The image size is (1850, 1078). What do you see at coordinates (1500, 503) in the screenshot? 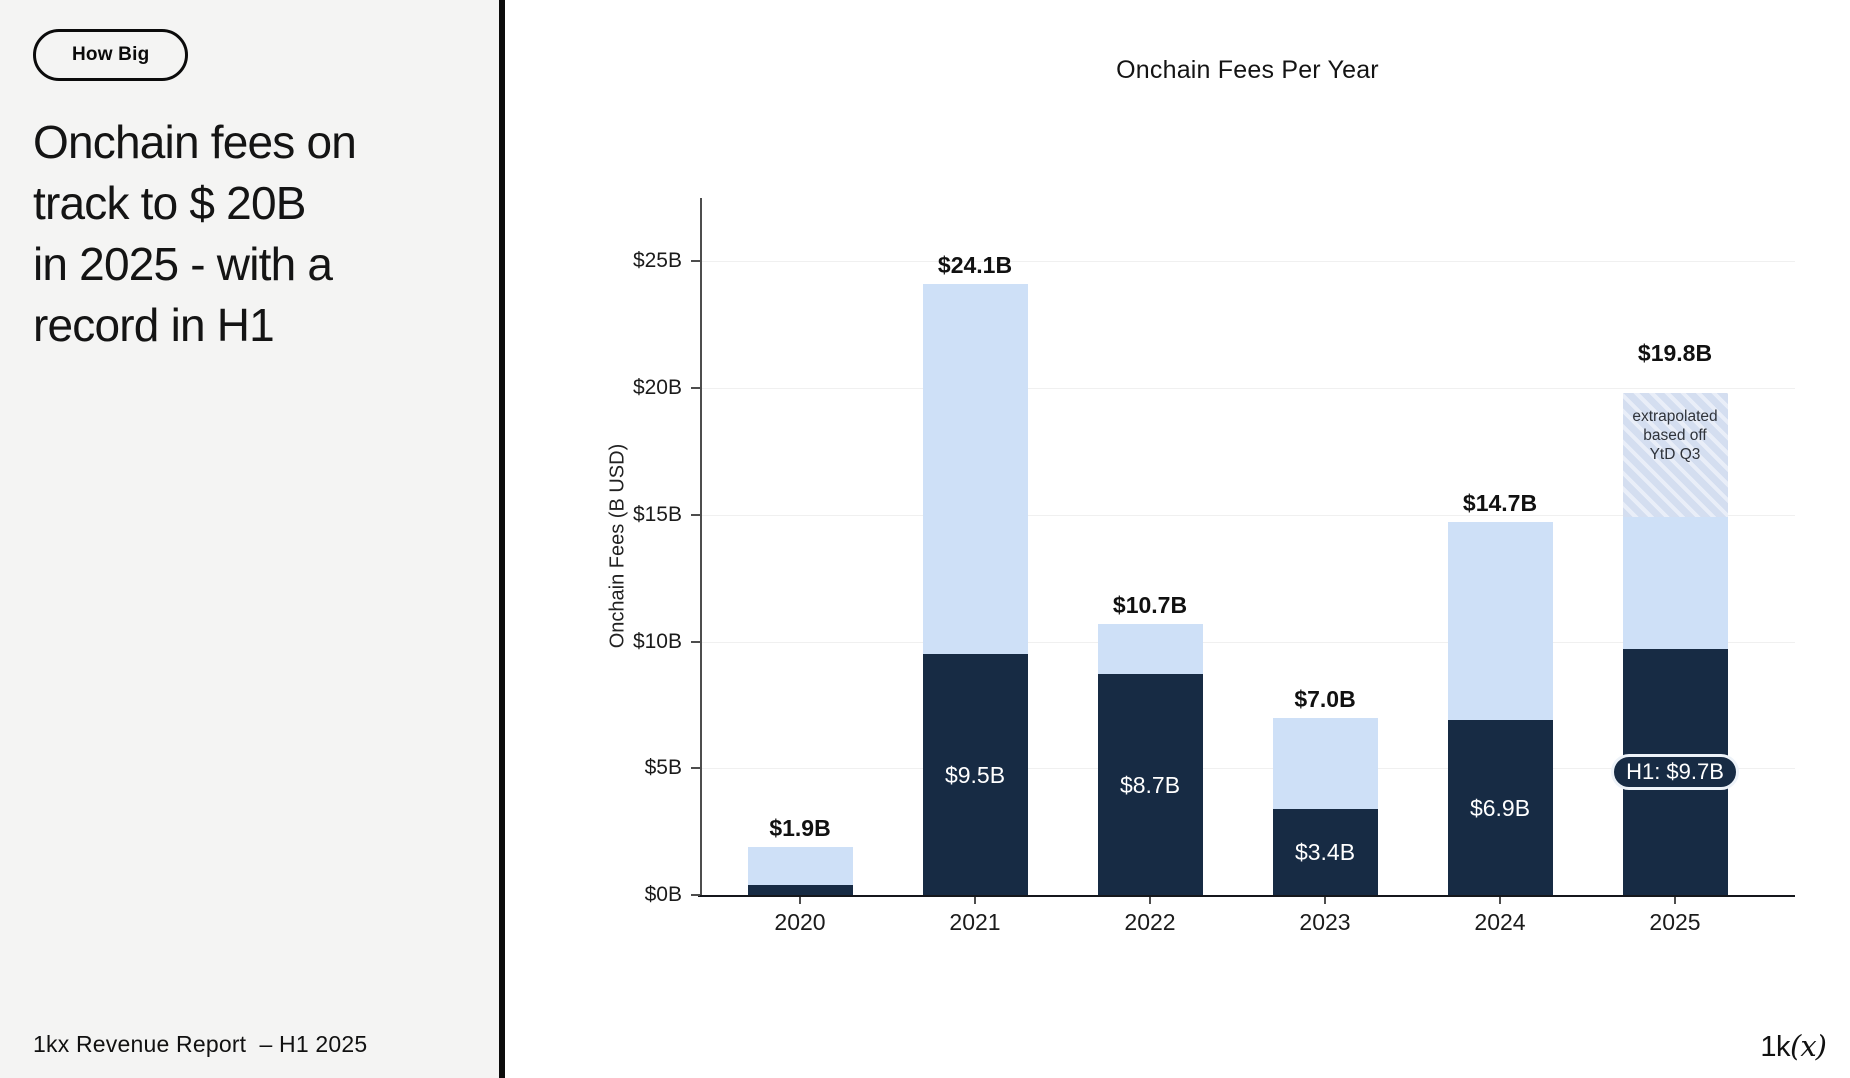
I see `total-label-2024: $14.7B` at bounding box center [1500, 503].